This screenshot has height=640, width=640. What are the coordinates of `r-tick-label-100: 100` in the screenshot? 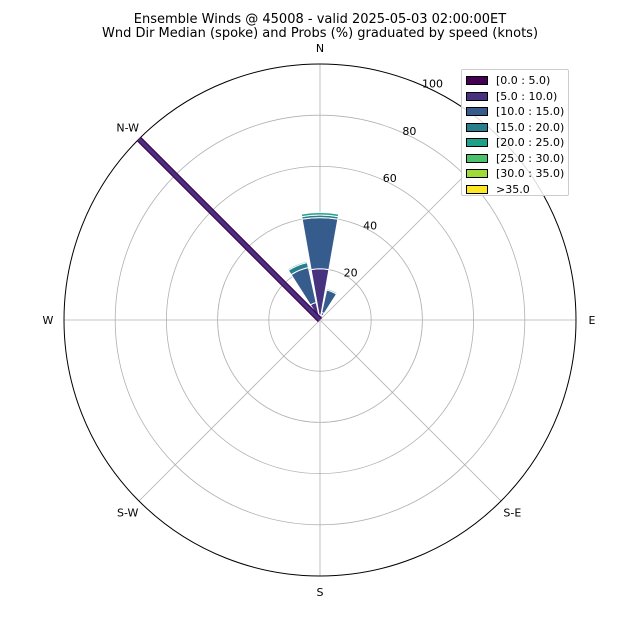 It's located at (432, 83).